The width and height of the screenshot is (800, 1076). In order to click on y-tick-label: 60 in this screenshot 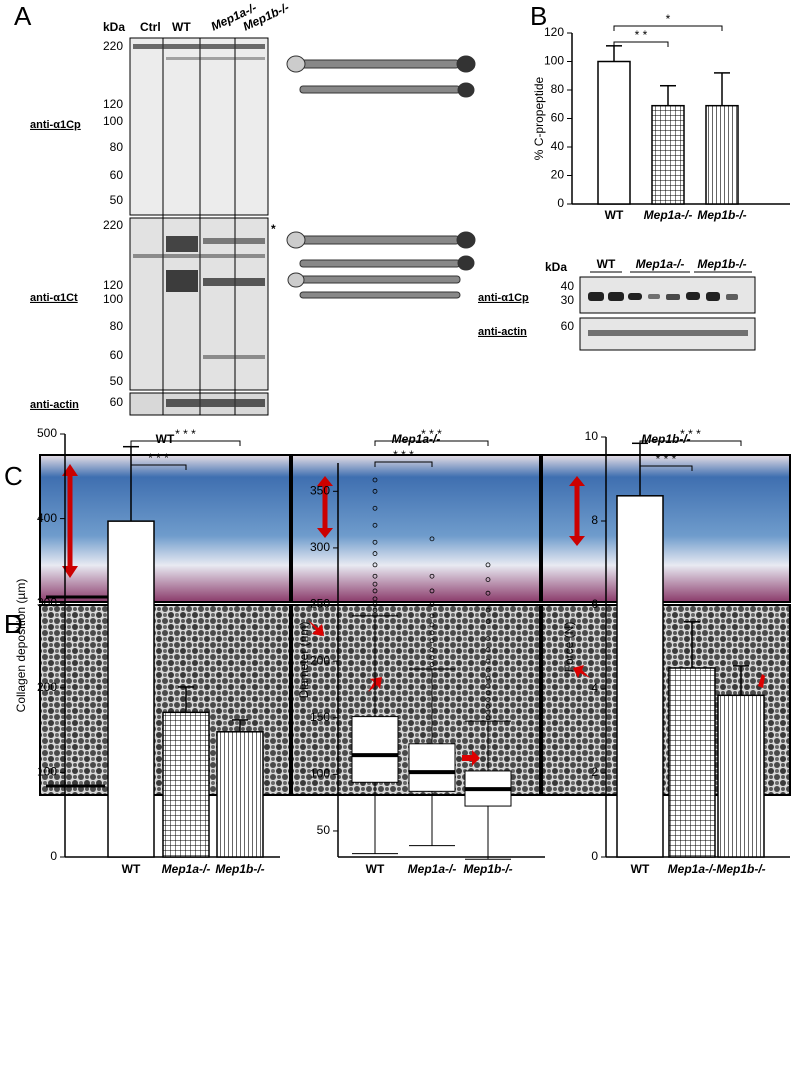, I will do `click(558, 118)`.